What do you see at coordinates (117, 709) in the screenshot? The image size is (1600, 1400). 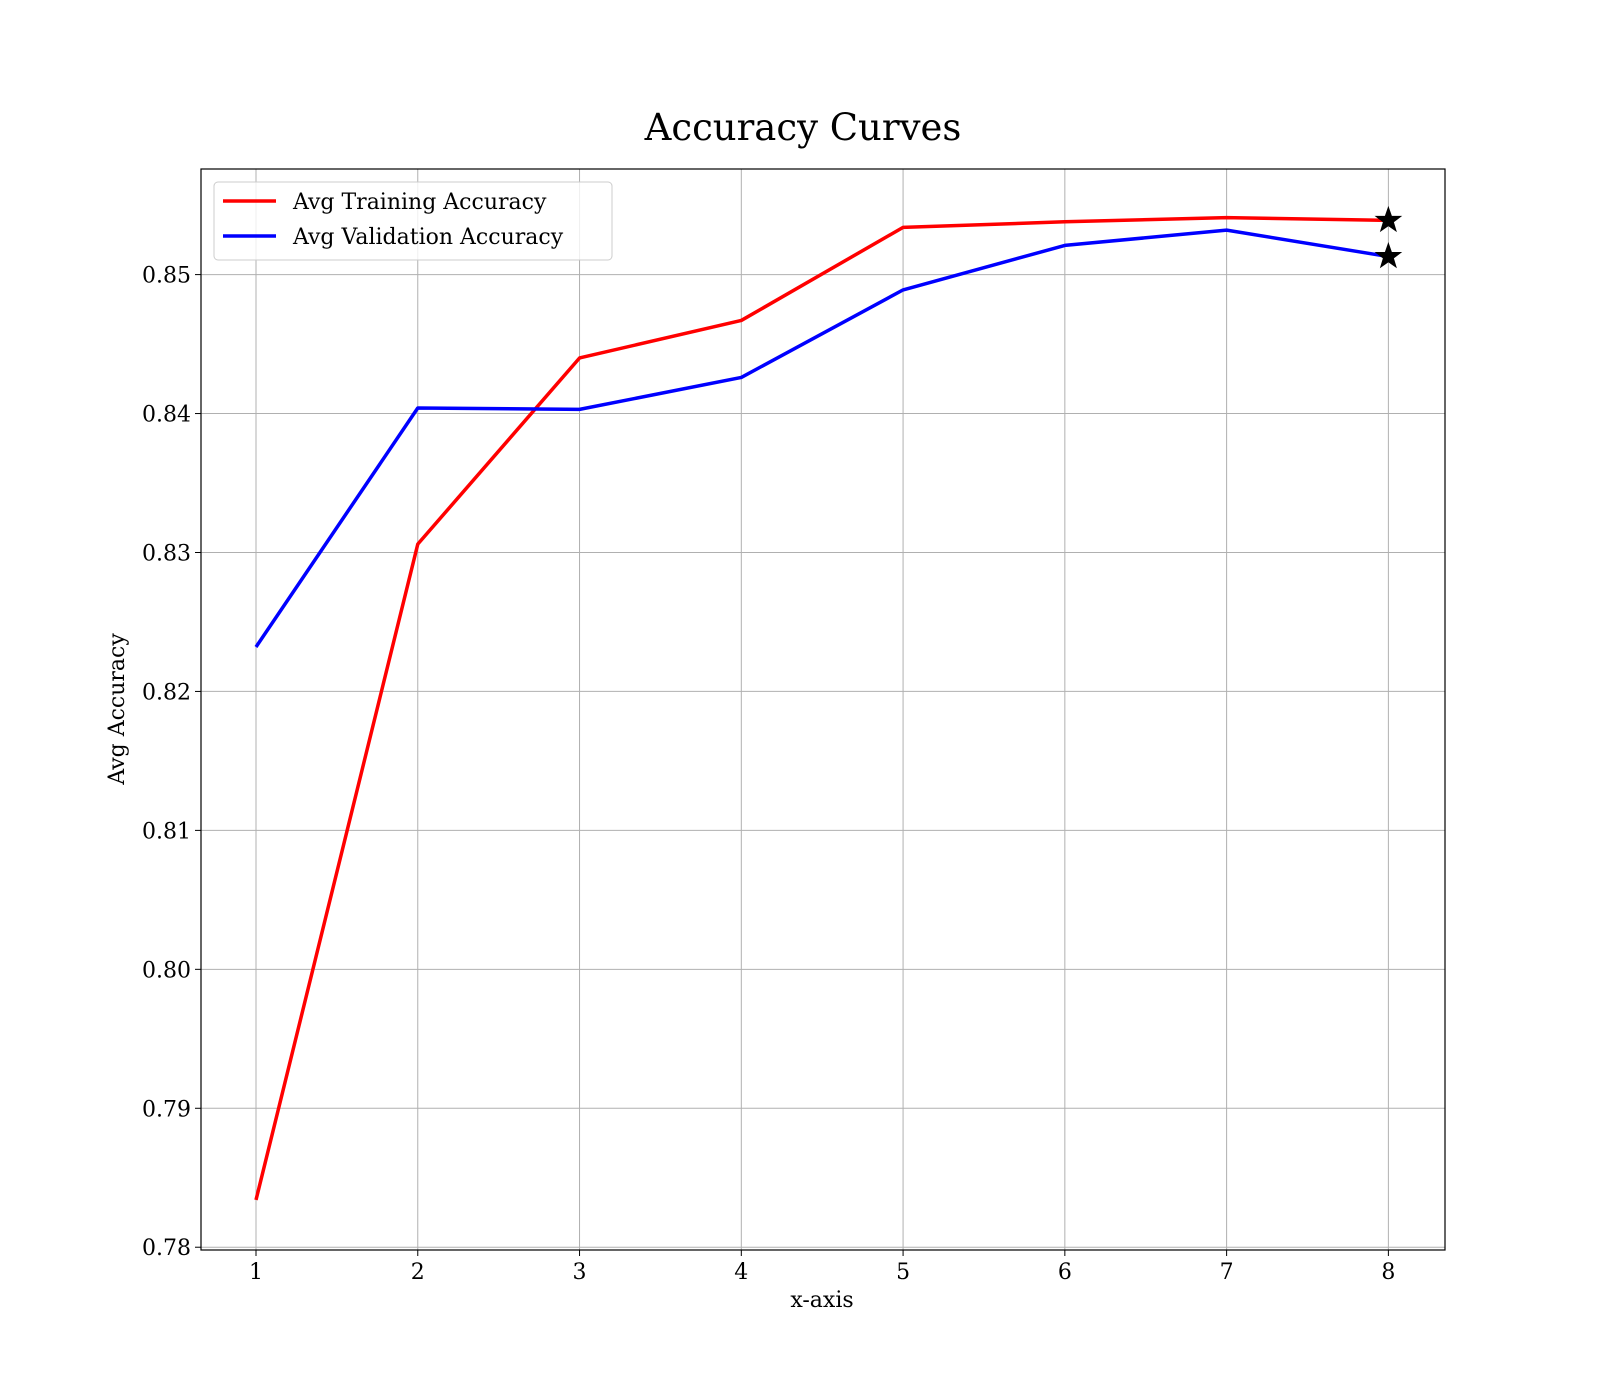 I see `y-axis-label: Avg Accuracy` at bounding box center [117, 709].